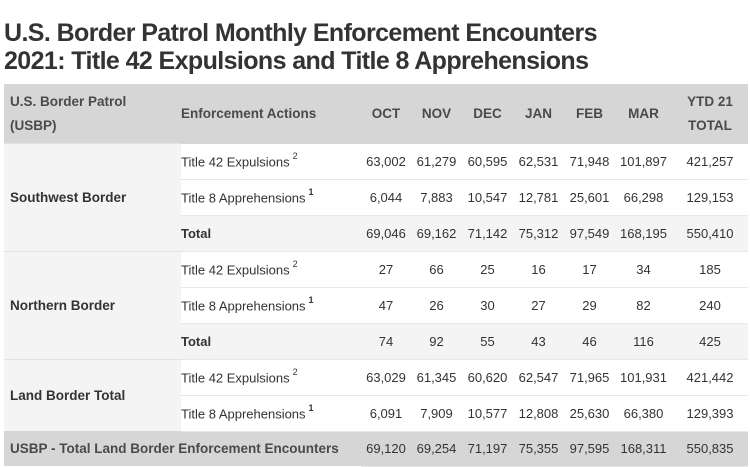  What do you see at coordinates (710, 197) in the screenshot?
I see `value-cell: 129,153` at bounding box center [710, 197].